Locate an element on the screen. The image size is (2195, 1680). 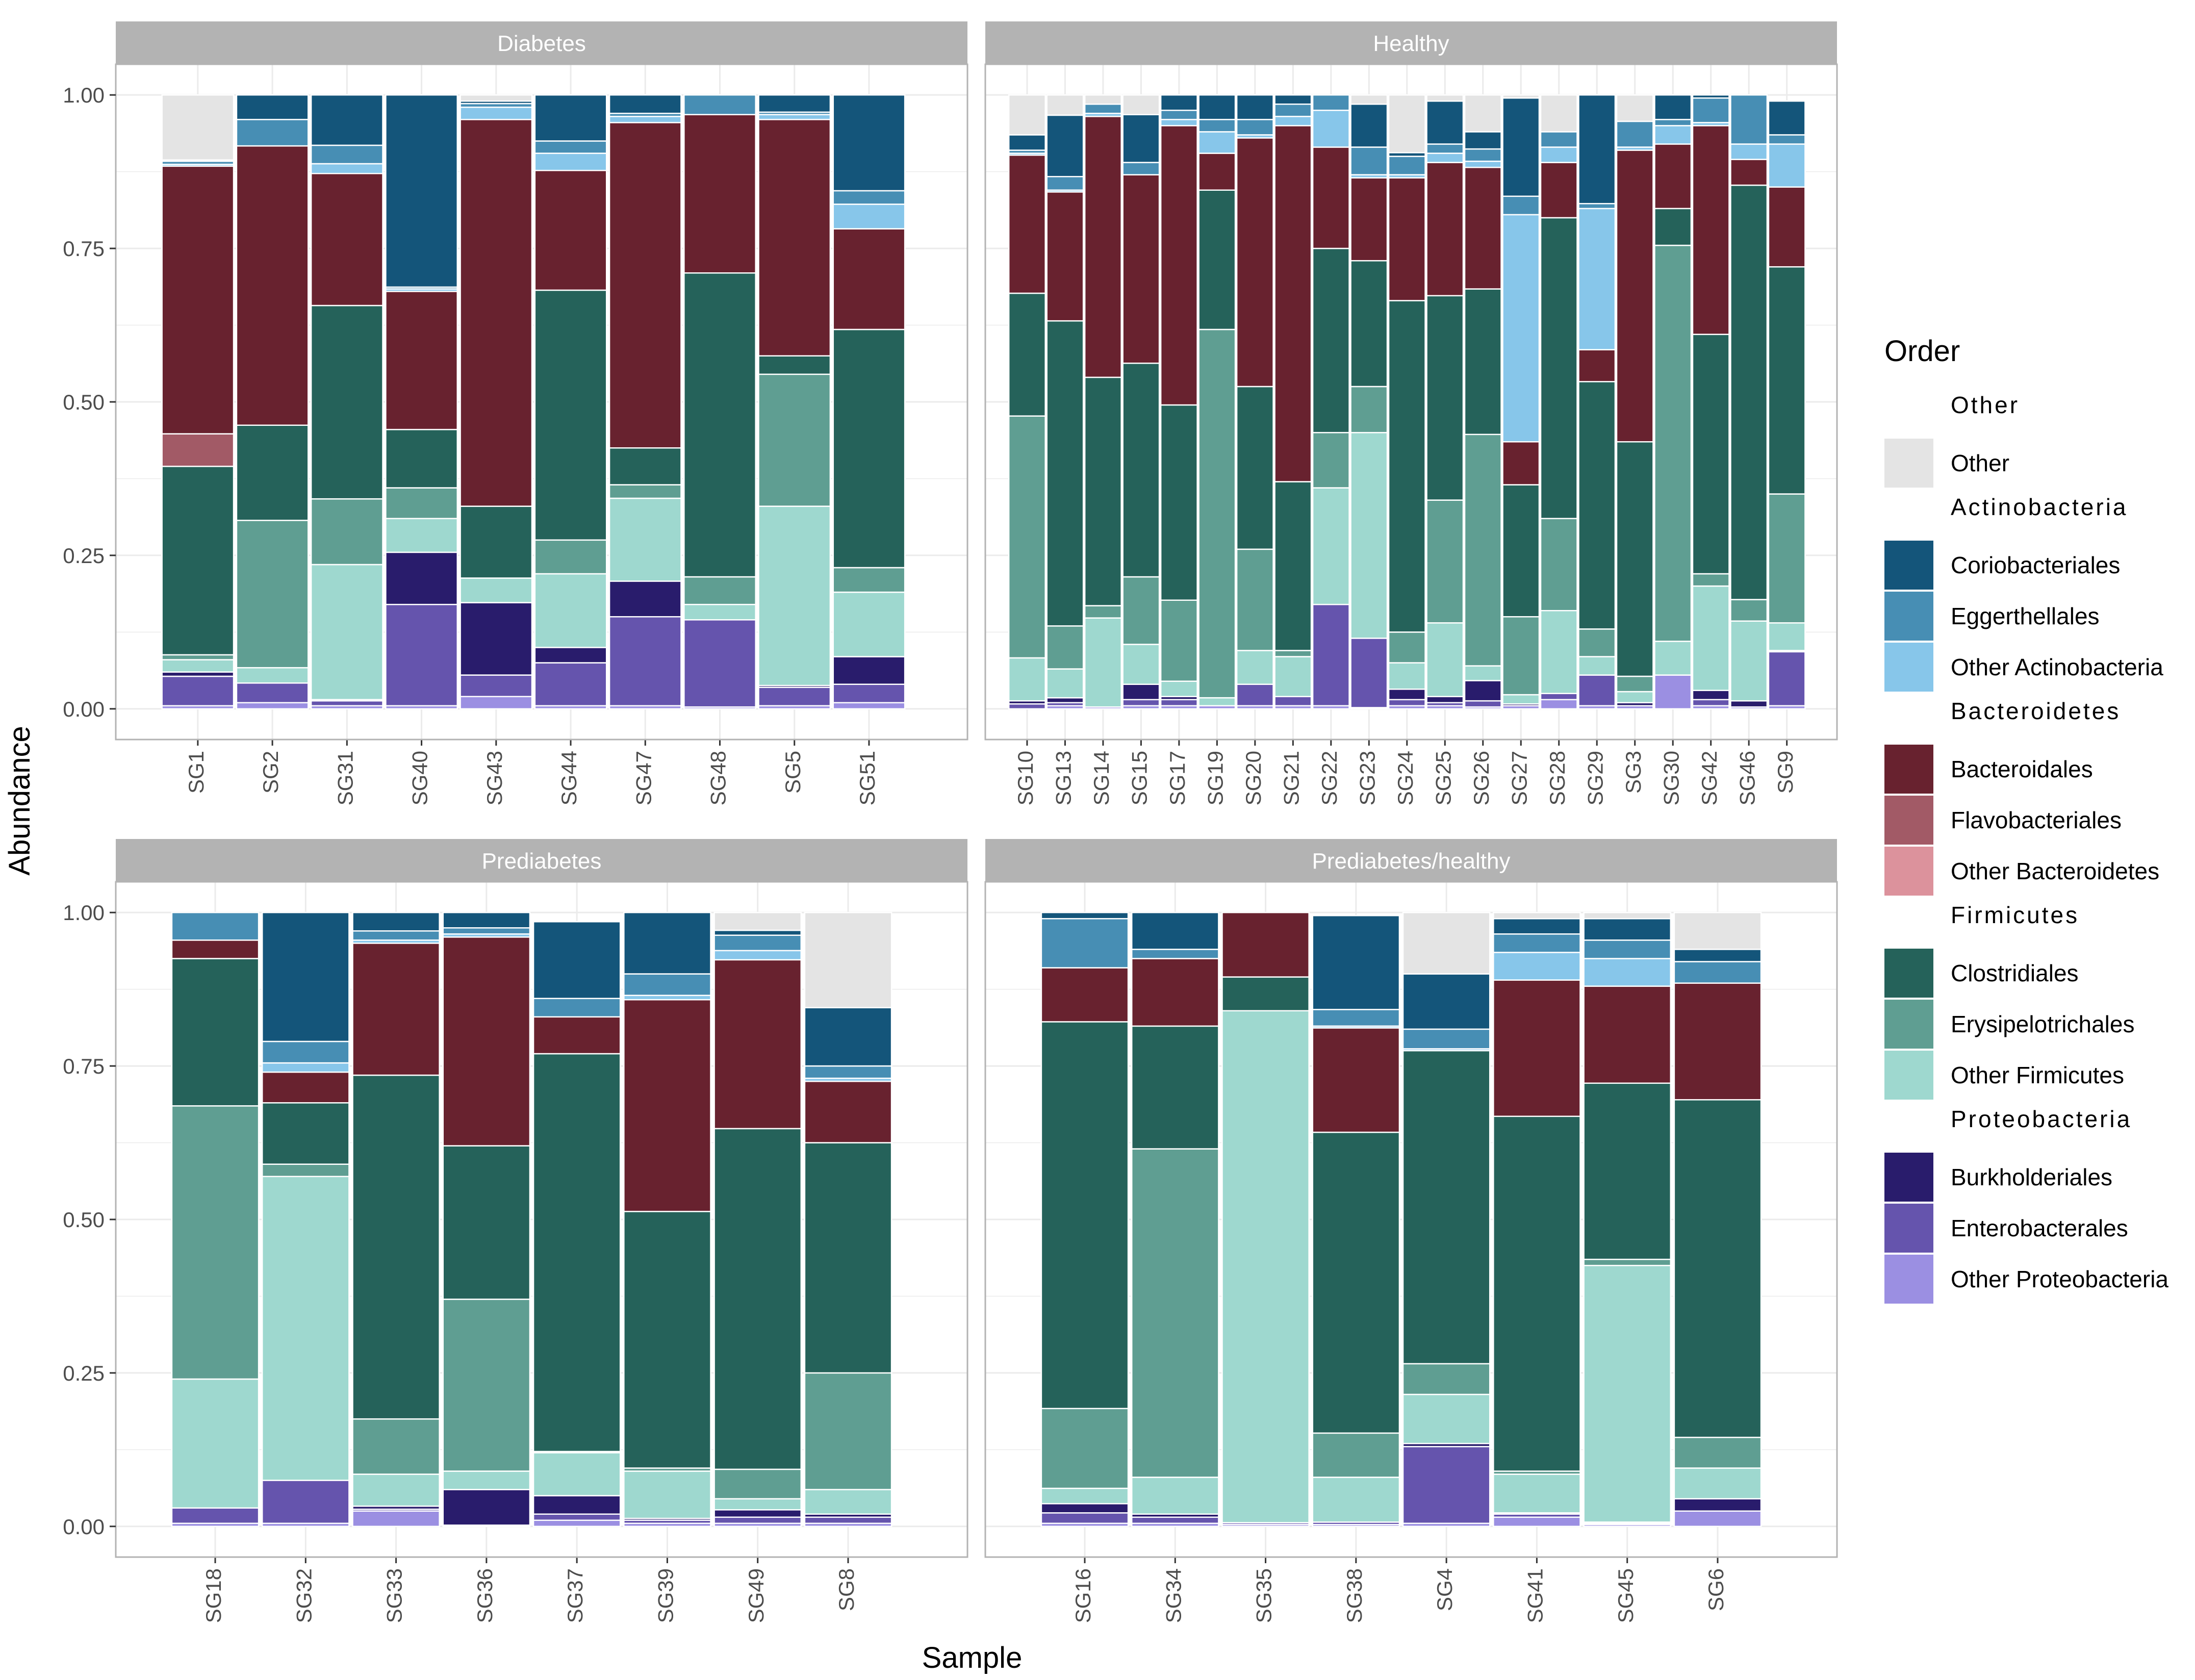
bar-sg19 is located at coordinates (1217, 402).